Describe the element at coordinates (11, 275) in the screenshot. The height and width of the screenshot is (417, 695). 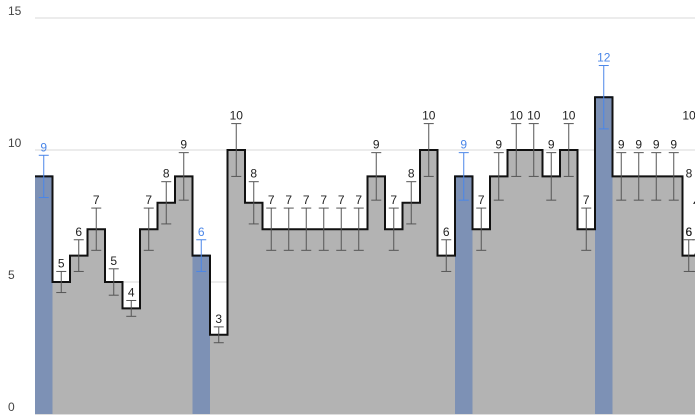
I see `y-tick-label: 5` at that location.